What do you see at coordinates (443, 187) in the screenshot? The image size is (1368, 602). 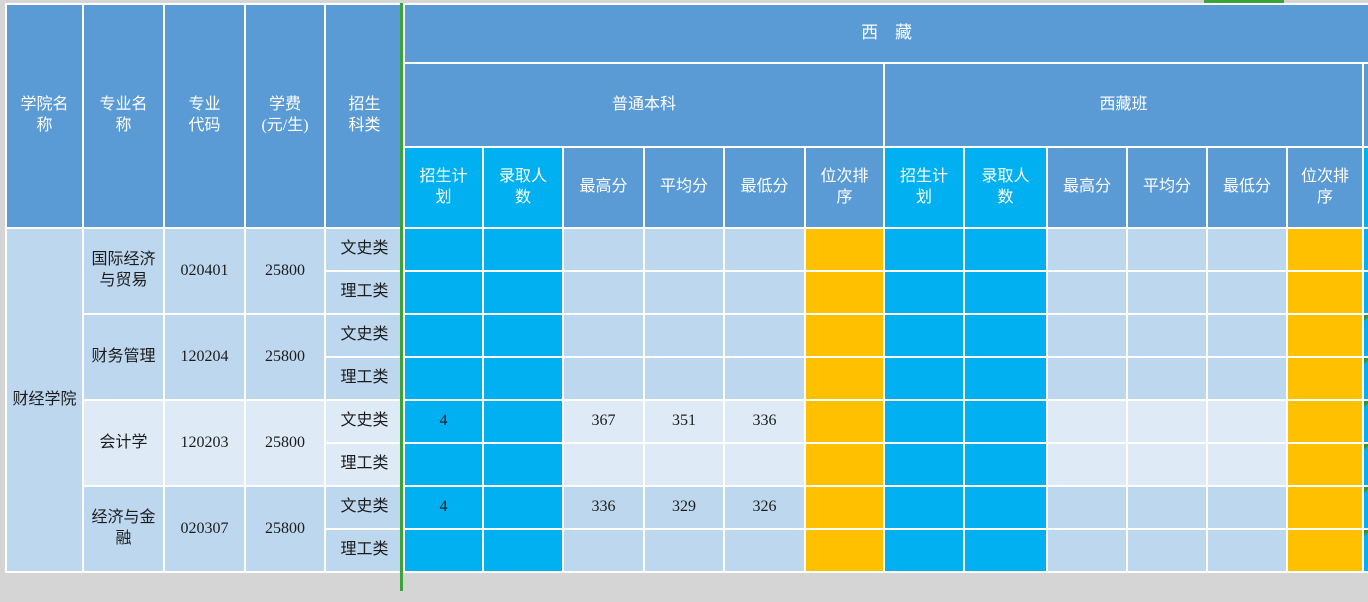 I see `putong-plan-header: 招生计 划` at bounding box center [443, 187].